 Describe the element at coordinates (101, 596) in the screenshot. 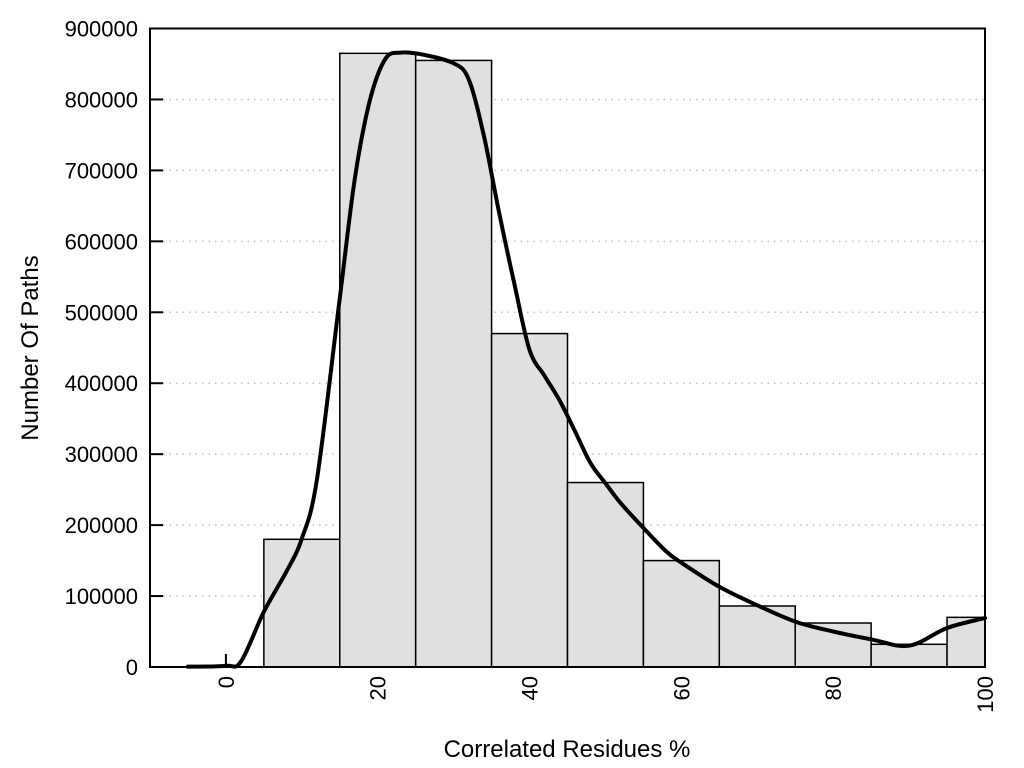

I see `y-tick-label: 100000` at that location.